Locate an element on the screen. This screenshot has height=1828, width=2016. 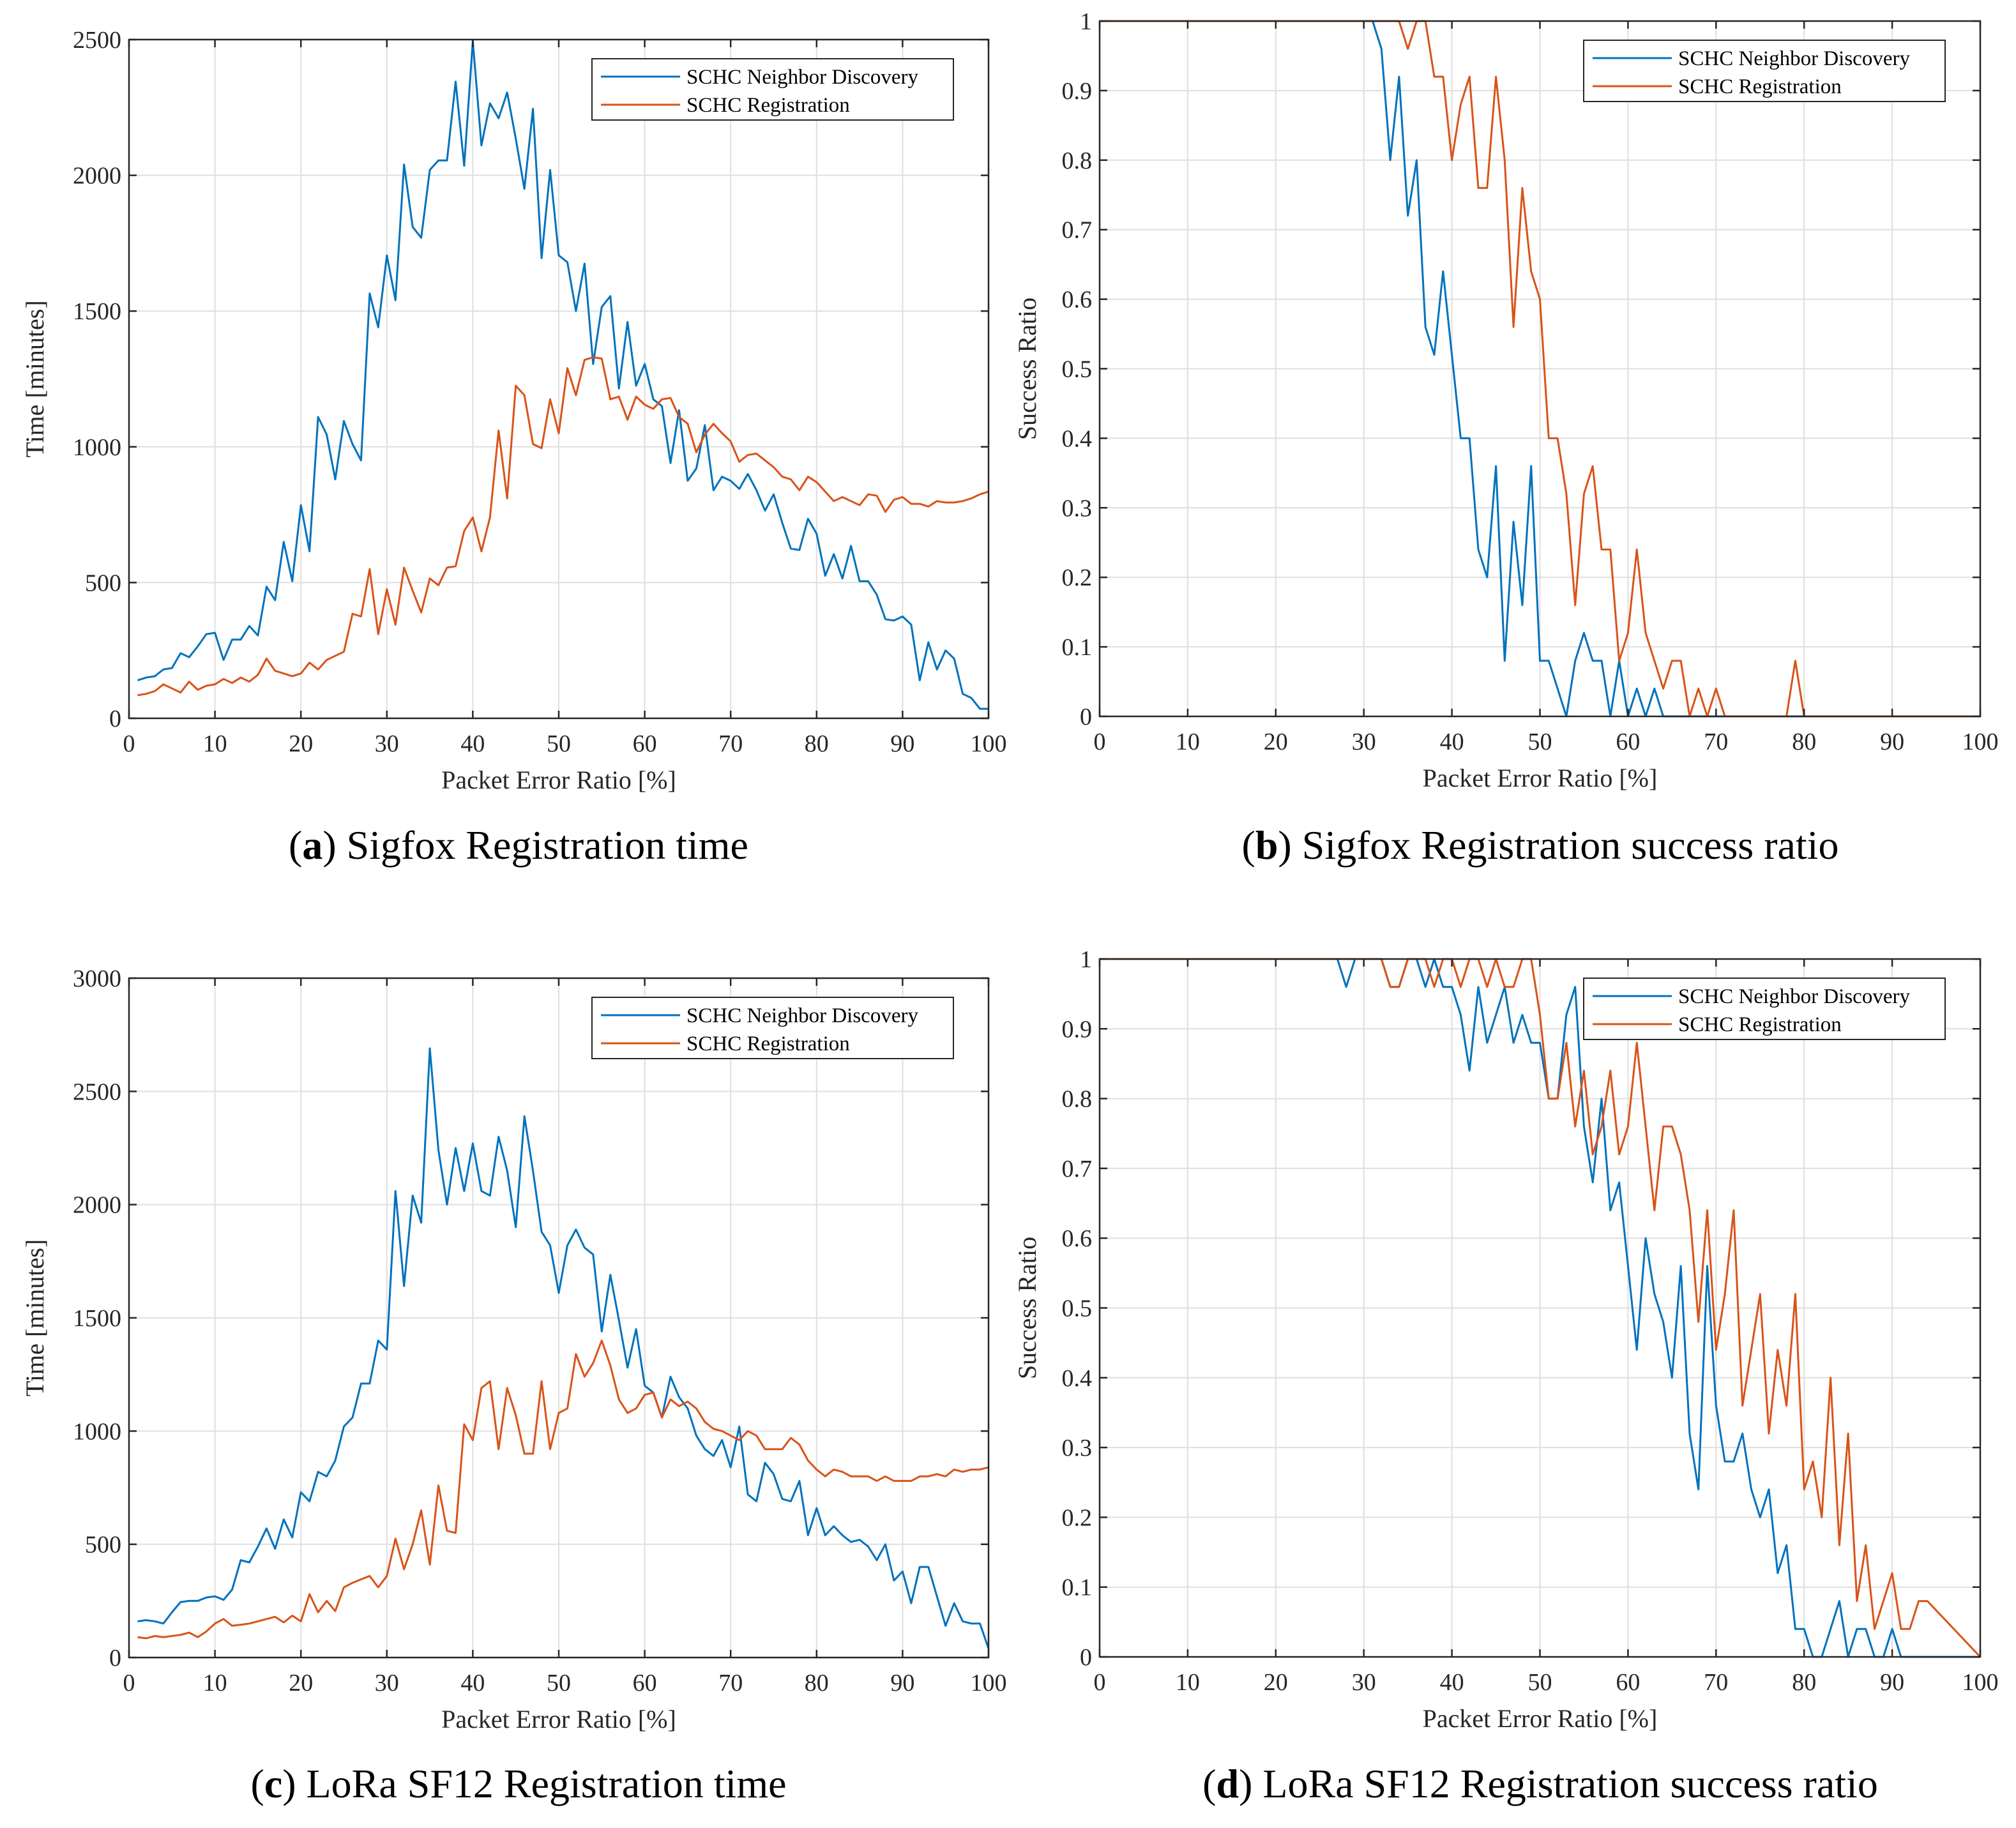
caption: (d) LoRa SF12 Registration success ratio is located at coordinates (1540, 1784).